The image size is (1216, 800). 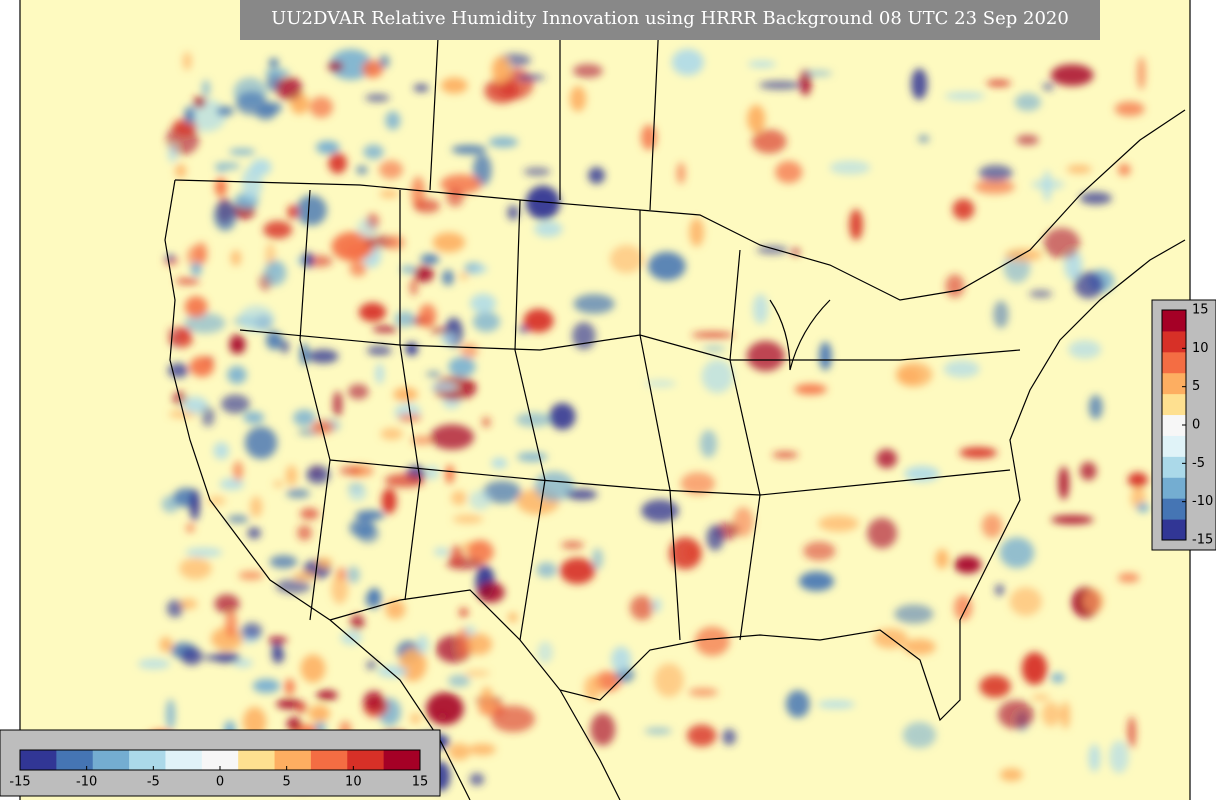 What do you see at coordinates (1196, 386) in the screenshot?
I see `vertical-colorbar-tick-label: 5` at bounding box center [1196, 386].